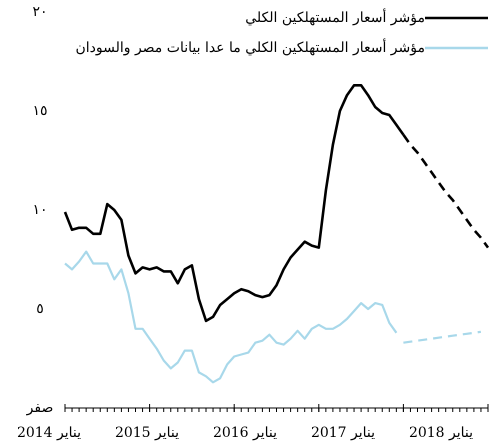 The width and height of the screenshot is (491, 447). Describe the element at coordinates (343, 433) in the screenshot. I see `x-tick-label: يناير 2017` at that location.